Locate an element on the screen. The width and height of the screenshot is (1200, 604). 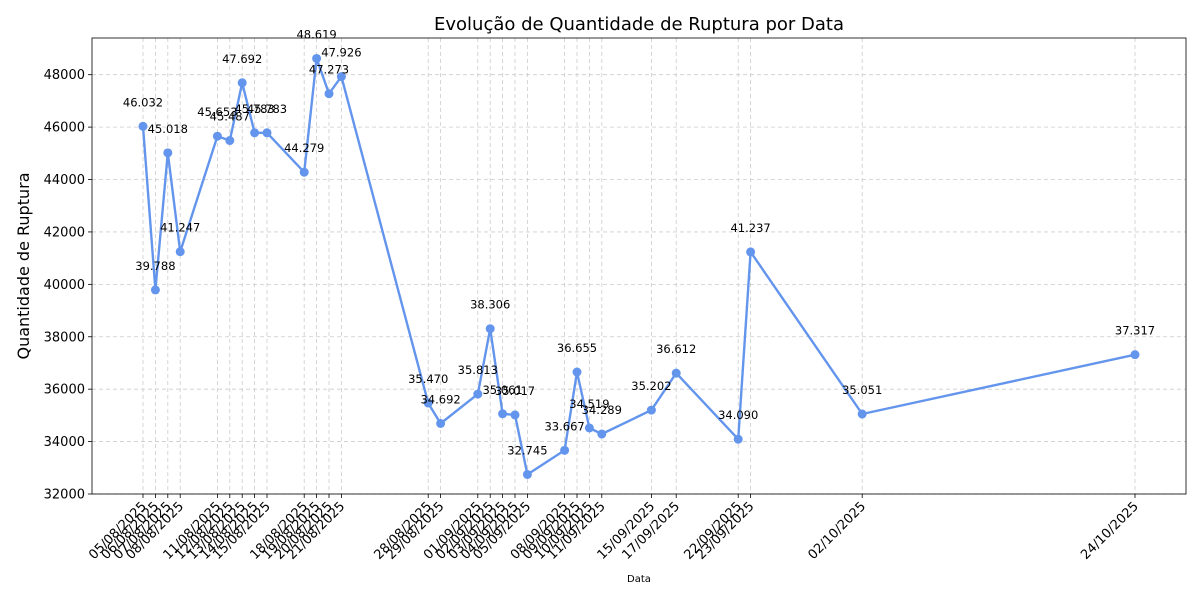
y-tick-label: 40000 is located at coordinates (64, 285).